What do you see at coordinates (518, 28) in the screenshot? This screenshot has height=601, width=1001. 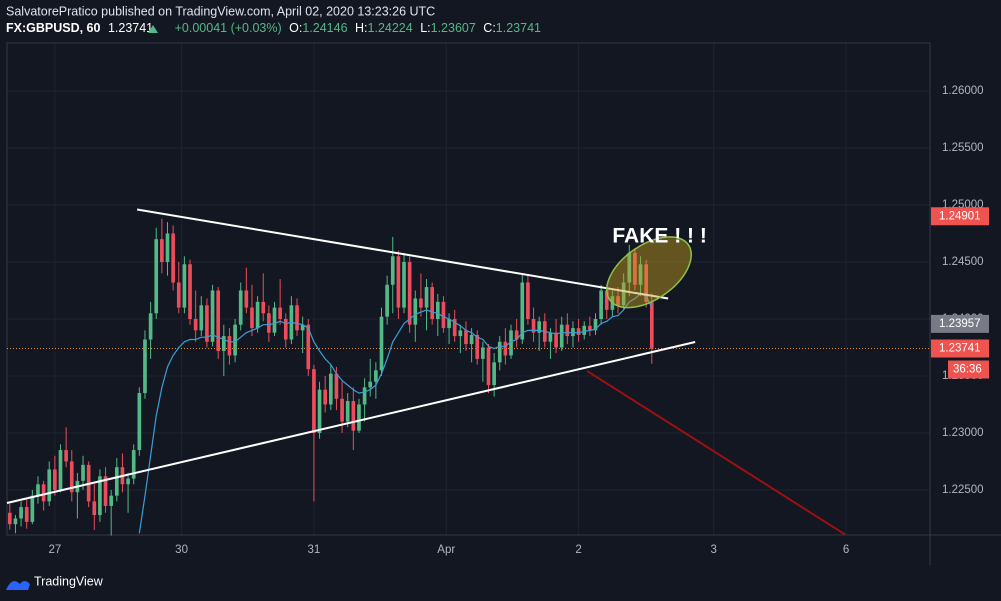 I see `c-value: 1.23741` at bounding box center [518, 28].